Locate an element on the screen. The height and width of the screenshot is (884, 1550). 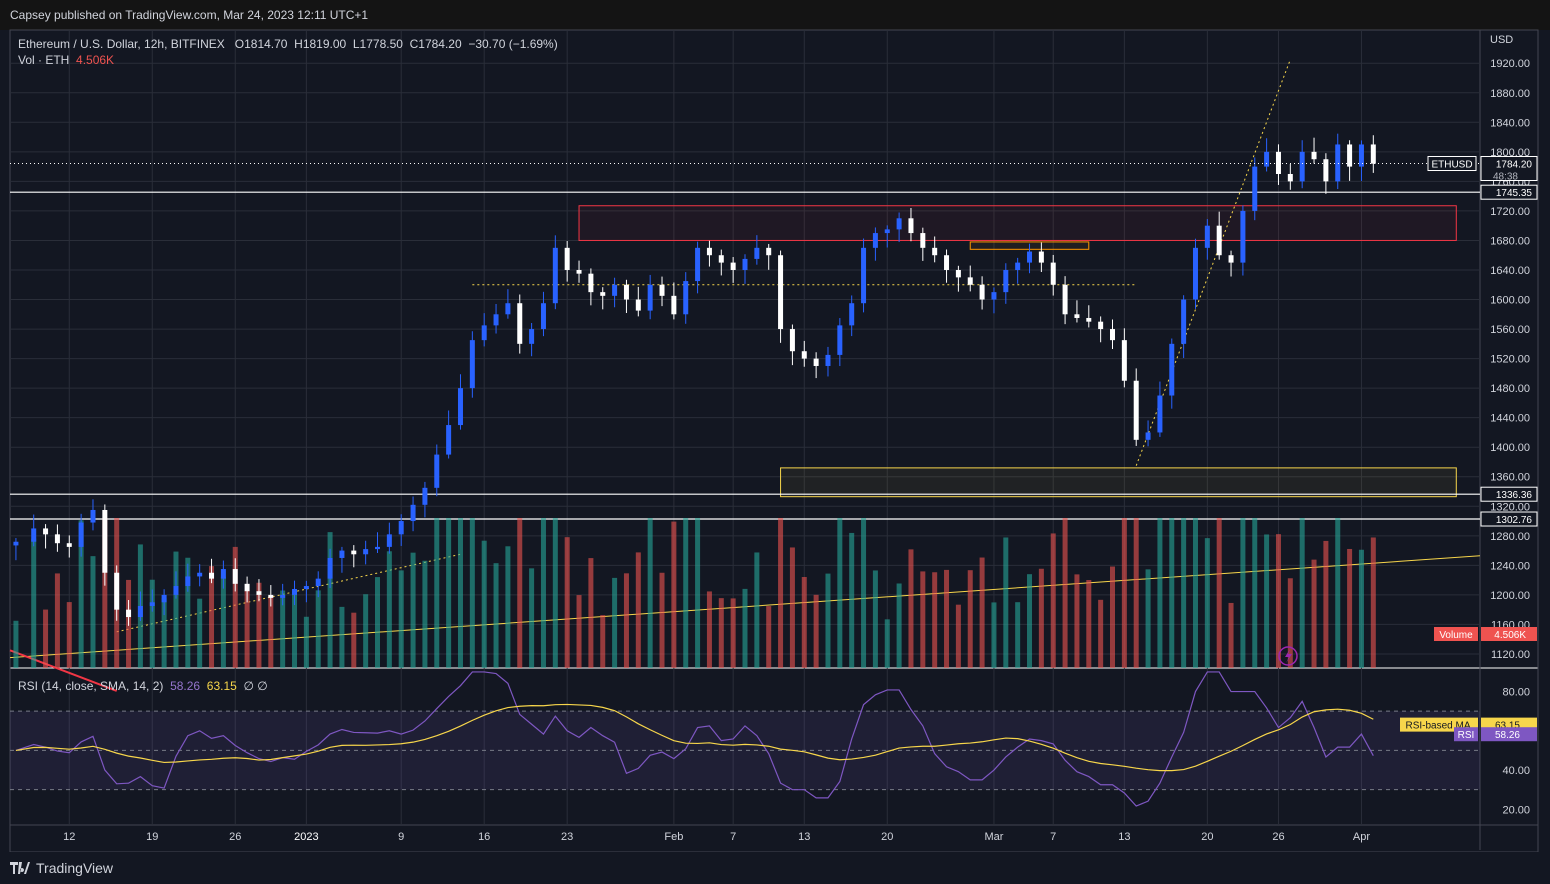
price-tick-label: 1920.00 is located at coordinates (1510, 64).